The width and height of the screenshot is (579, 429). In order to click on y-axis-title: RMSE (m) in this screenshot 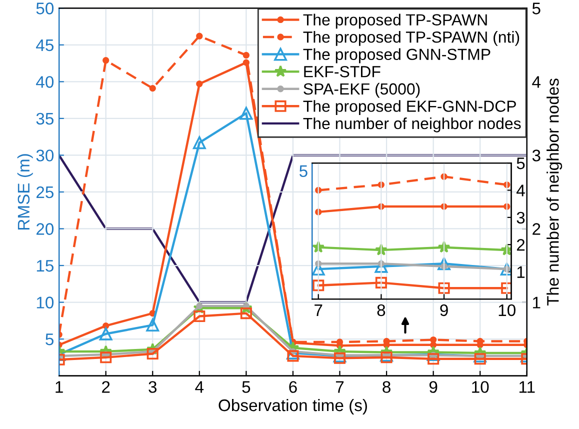, I will do `click(25, 192)`.